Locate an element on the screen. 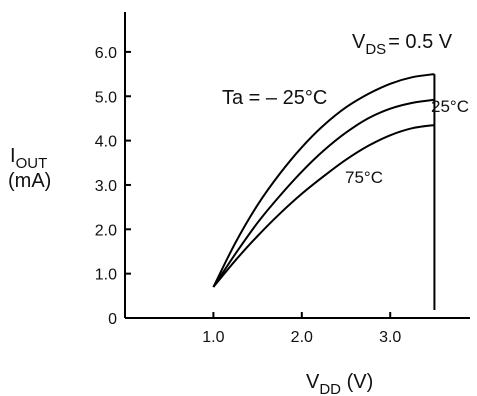 The height and width of the screenshot is (396, 477). x-tick-label: 3.0 is located at coordinates (390, 337).